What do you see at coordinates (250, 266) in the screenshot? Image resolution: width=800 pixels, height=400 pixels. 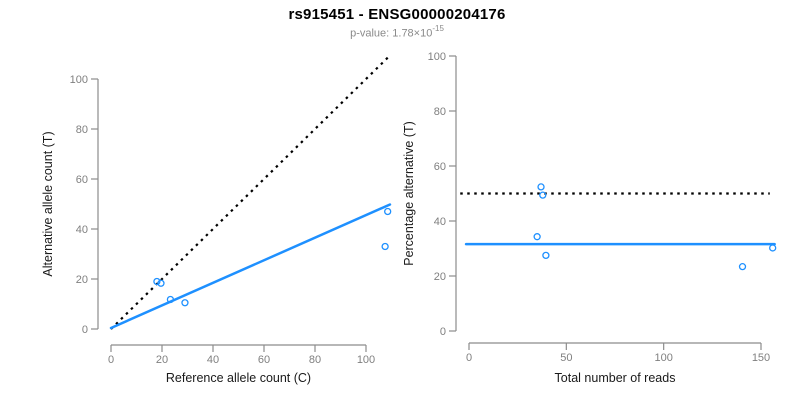 I see `regression-line` at bounding box center [250, 266].